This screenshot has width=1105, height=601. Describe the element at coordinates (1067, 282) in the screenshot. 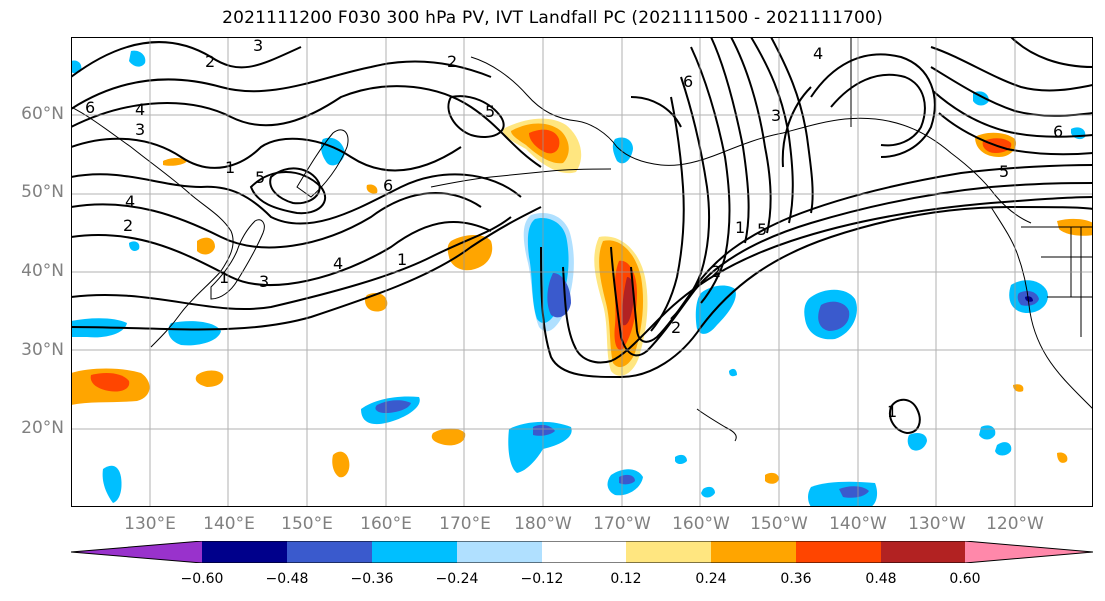

I see `border-us-states` at that location.